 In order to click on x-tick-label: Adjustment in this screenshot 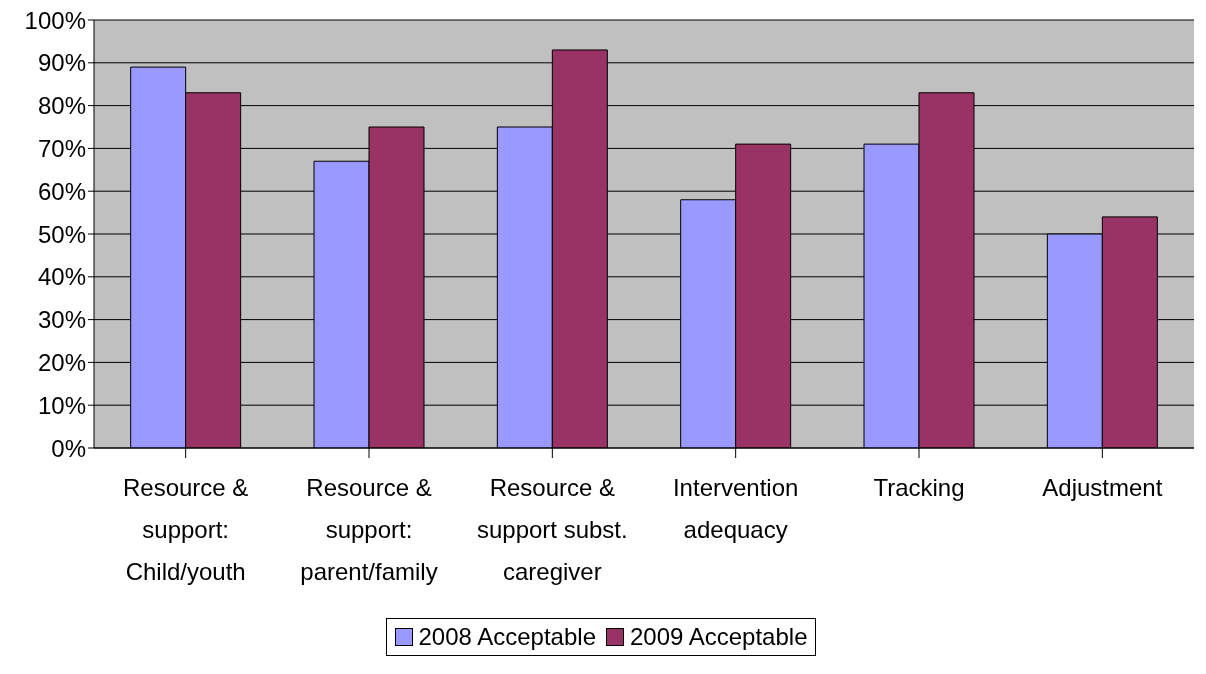, I will do `click(1102, 487)`.